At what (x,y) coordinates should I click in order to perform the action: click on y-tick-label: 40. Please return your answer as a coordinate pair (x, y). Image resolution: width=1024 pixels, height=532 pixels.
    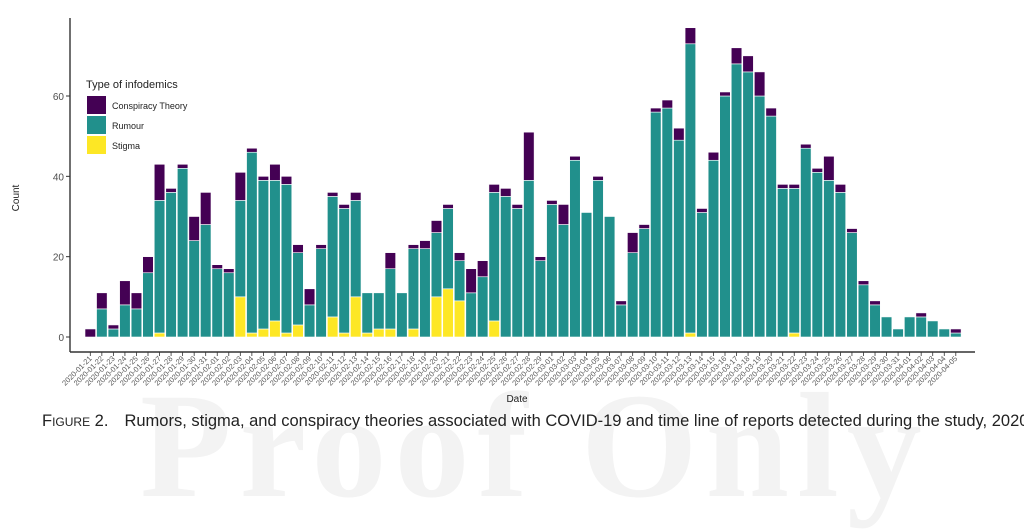
    Looking at the image, I should click on (59, 177).